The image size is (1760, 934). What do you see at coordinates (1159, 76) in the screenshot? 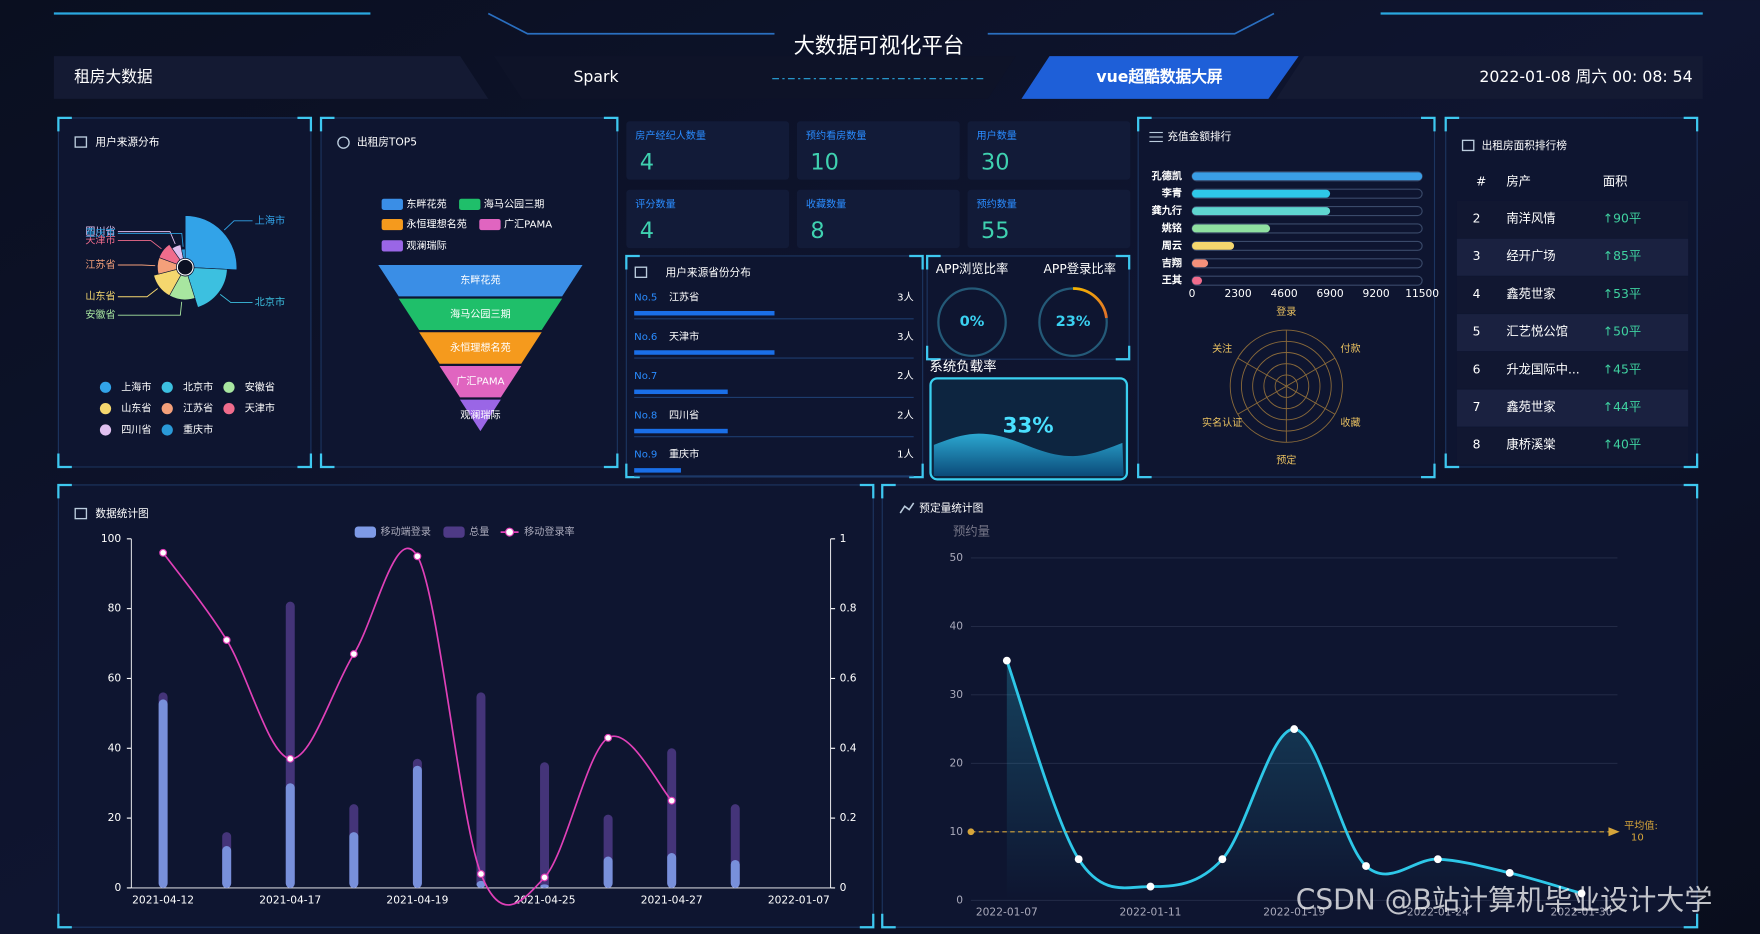
I see `header-tab-label: vue超酷数据大屏` at bounding box center [1159, 76].